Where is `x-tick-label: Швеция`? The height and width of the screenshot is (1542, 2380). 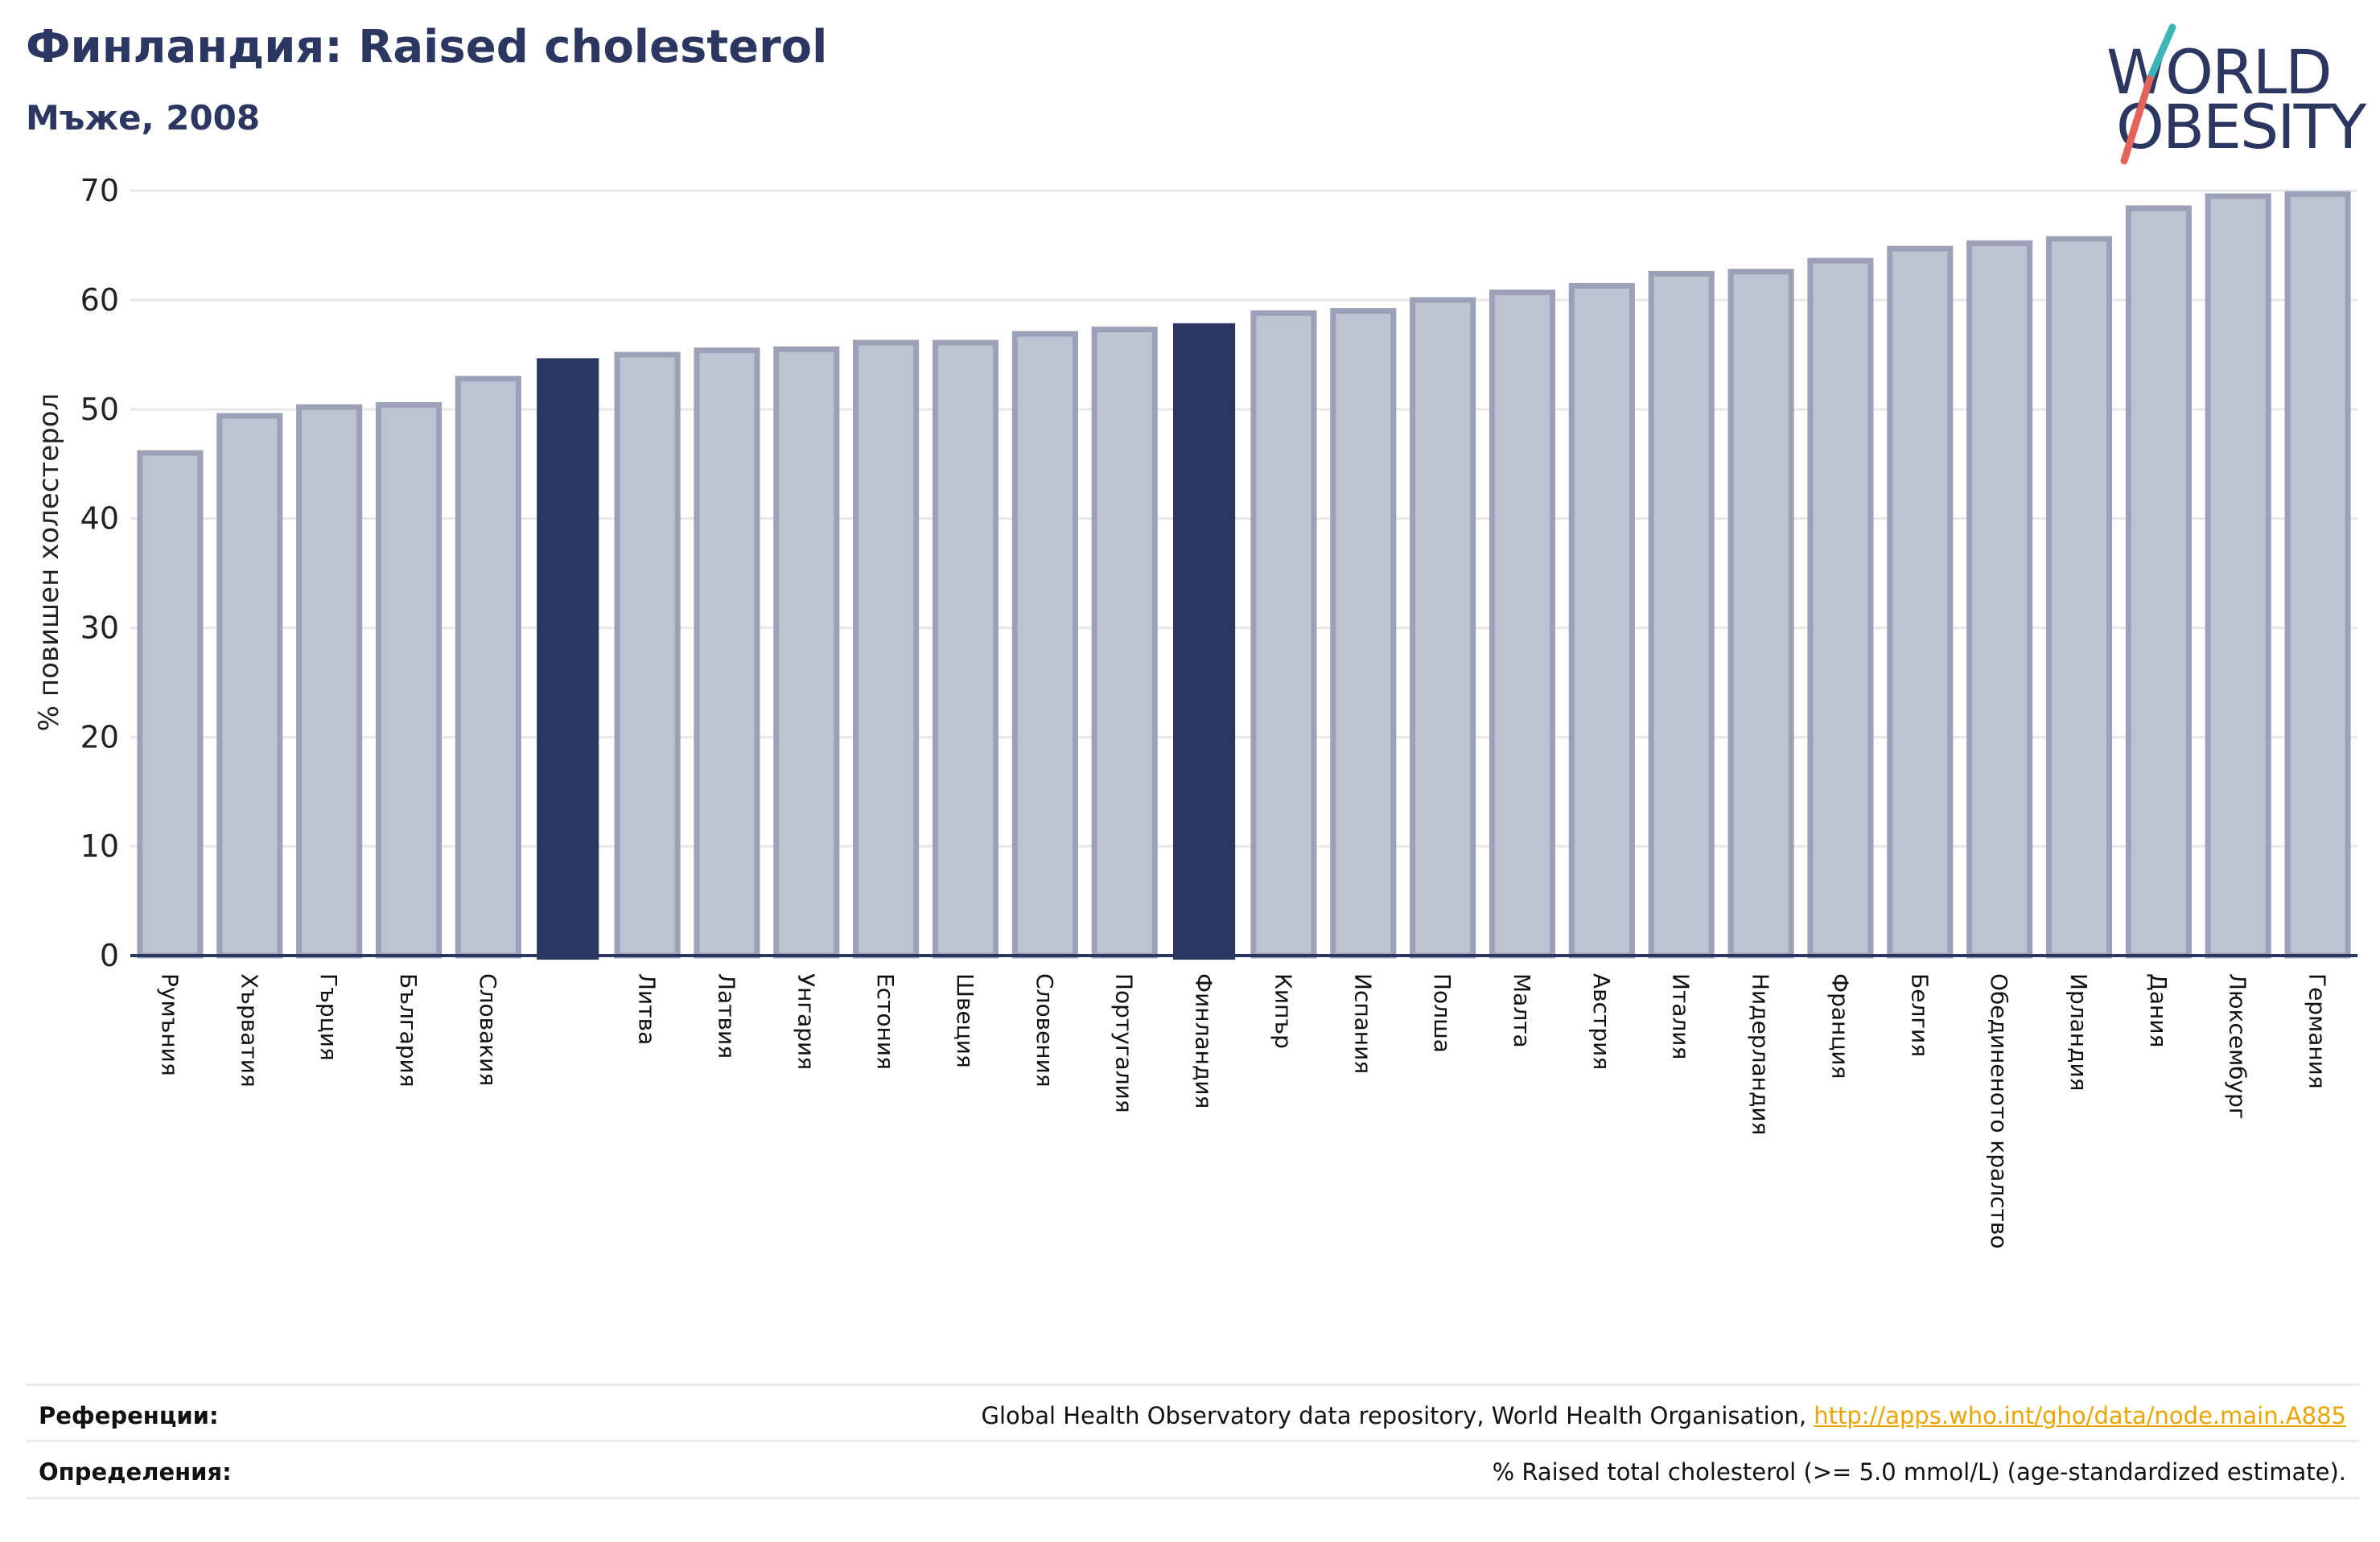
x-tick-label: Швеция is located at coordinates (965, 1020).